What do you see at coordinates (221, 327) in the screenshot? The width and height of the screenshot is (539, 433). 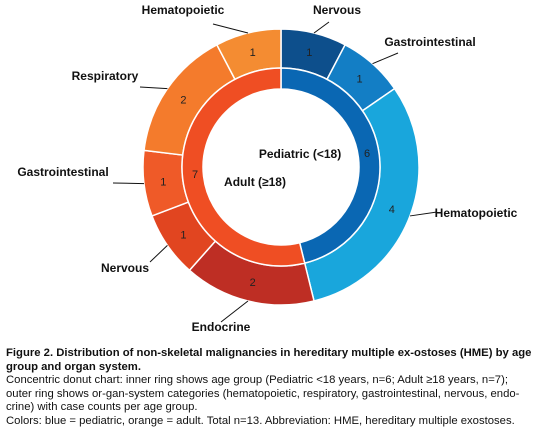 I see `outer-category-label: Endocrine` at bounding box center [221, 327].